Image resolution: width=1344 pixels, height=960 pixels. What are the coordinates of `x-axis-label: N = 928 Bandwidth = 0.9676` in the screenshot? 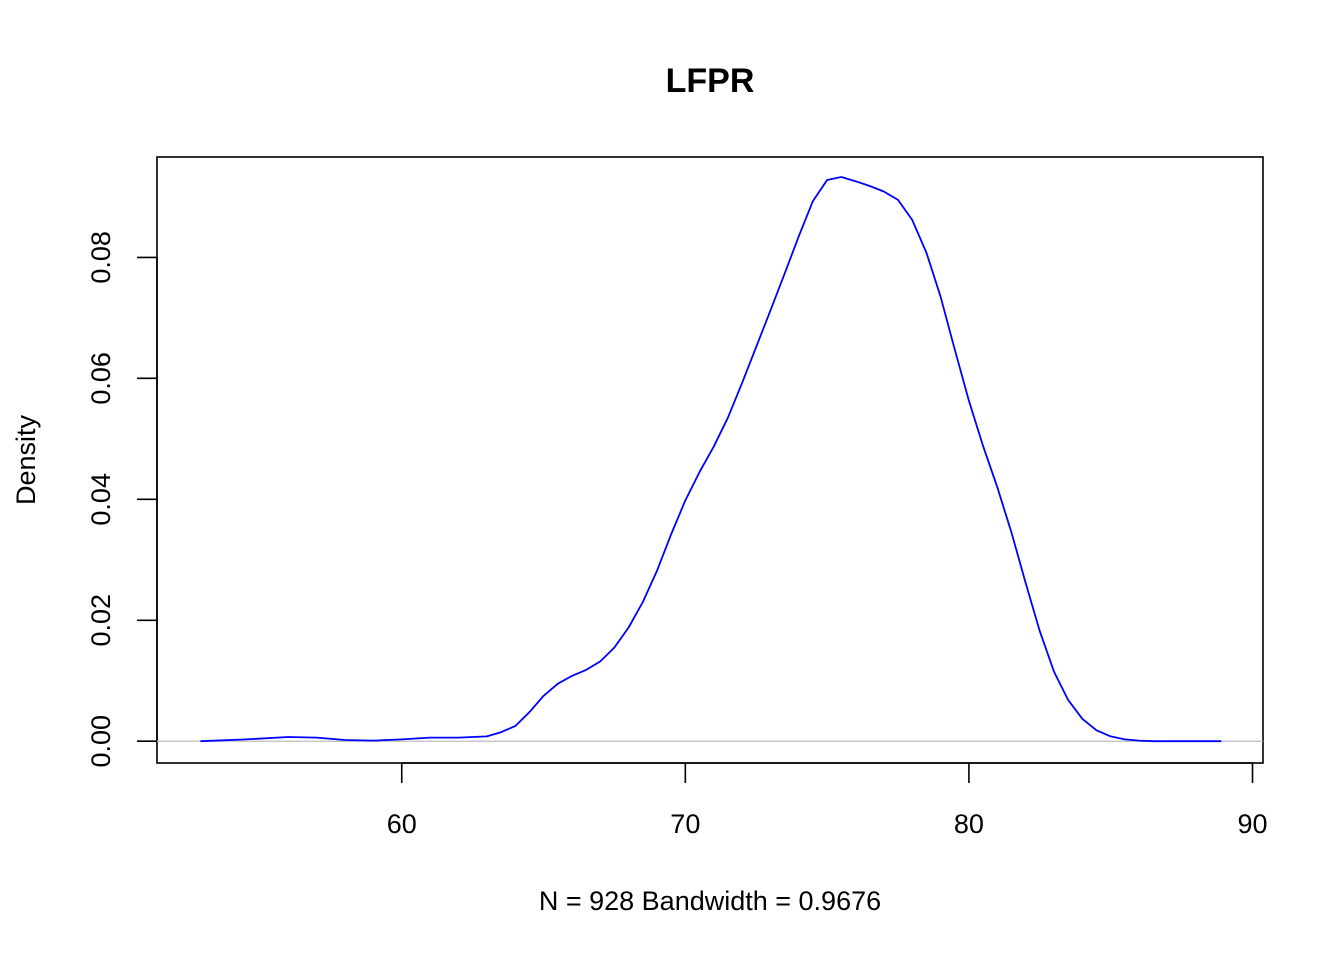 It's located at (710, 901).